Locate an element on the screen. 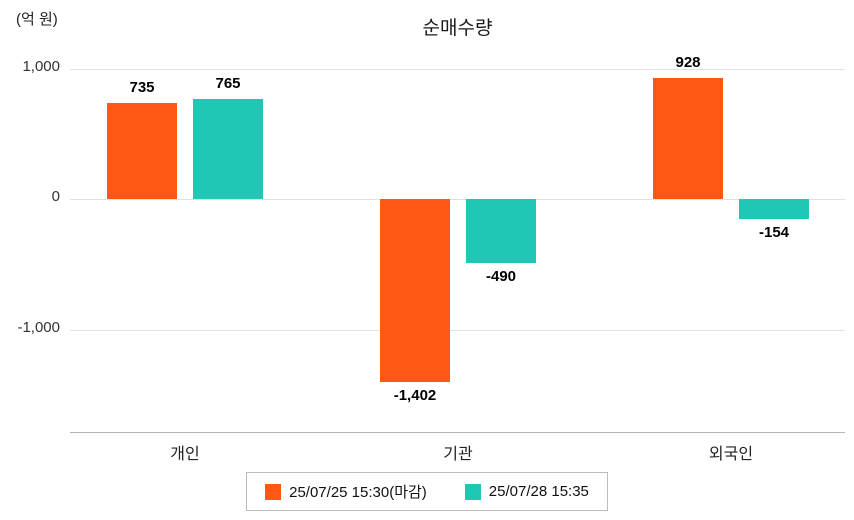 The height and width of the screenshot is (520, 854). bar-value-label: 928 is located at coordinates (688, 62).